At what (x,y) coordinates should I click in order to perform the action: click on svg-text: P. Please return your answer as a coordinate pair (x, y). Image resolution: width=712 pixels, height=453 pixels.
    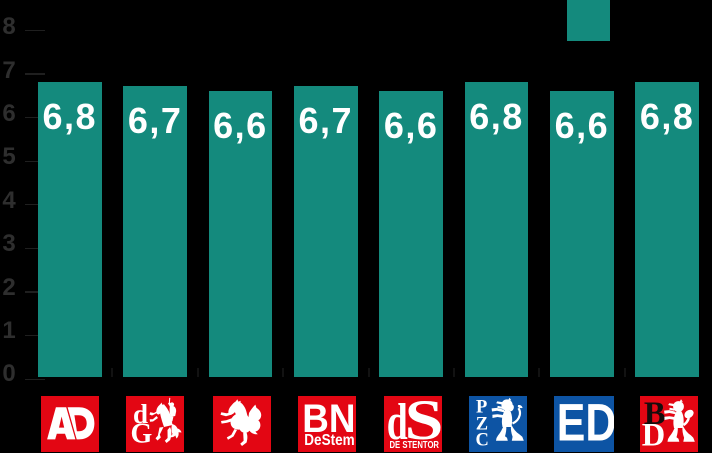
    Looking at the image, I should click on (481, 408).